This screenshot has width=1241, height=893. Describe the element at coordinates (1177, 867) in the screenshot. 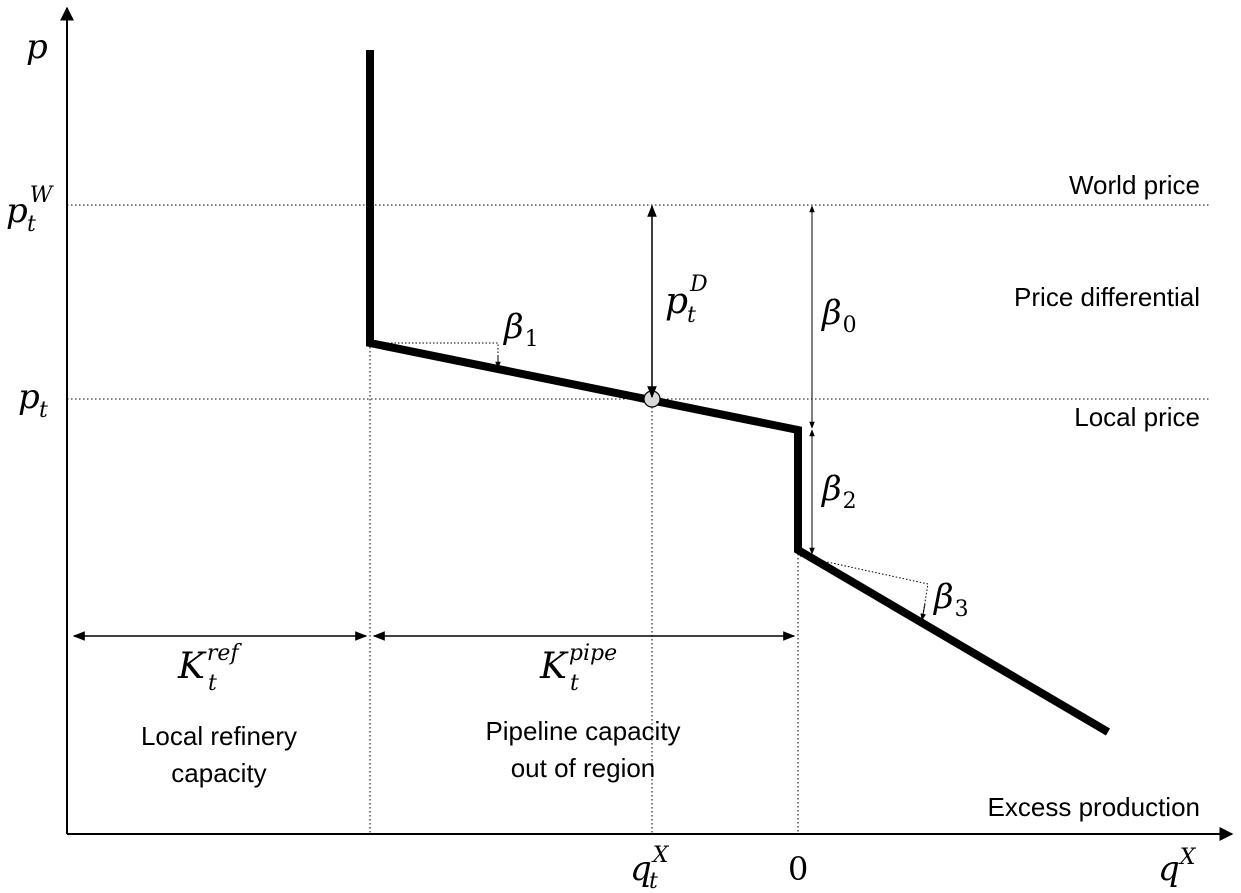

I see `x-axis-label: qX` at that location.